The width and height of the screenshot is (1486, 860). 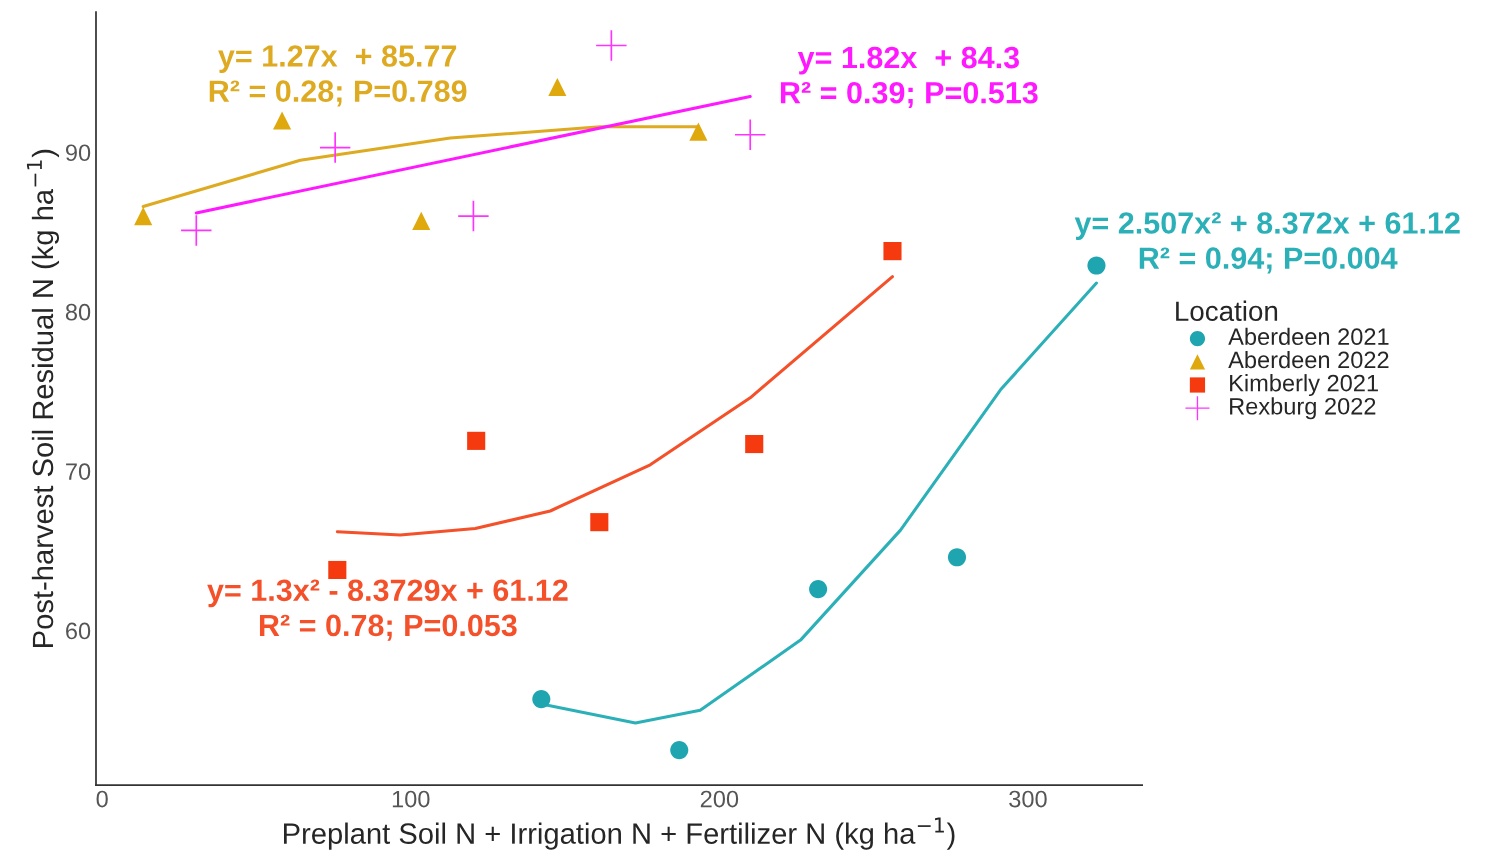 I want to click on annotation: y= 1.27x + 85.77 R² = 0.28; P=0.789, so click(x=338, y=76).